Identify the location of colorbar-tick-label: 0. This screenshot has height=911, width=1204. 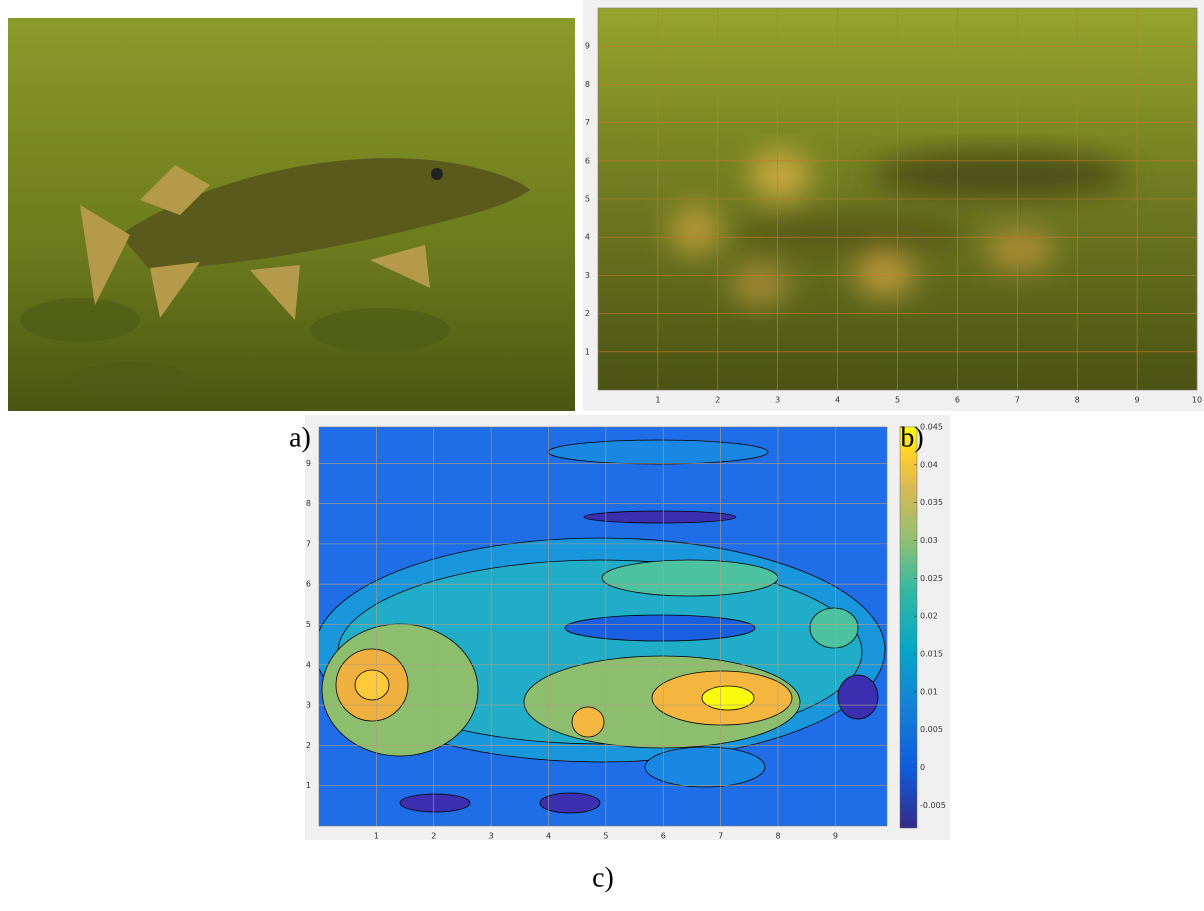
(922, 767).